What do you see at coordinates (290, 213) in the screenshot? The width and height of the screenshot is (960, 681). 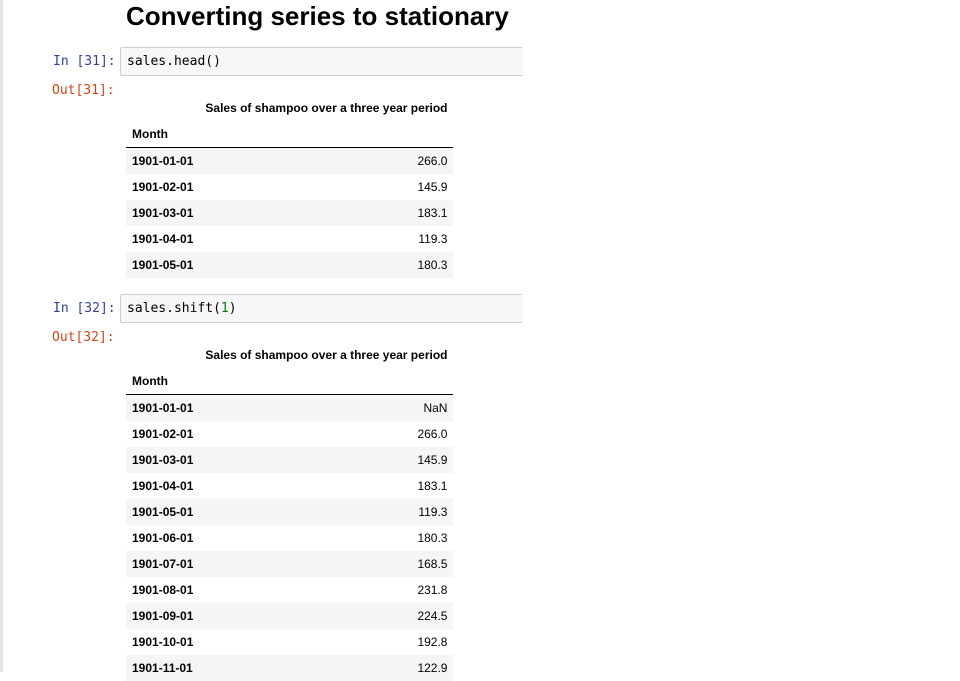 I see `table-row: 1901-03-01 183.1` at bounding box center [290, 213].